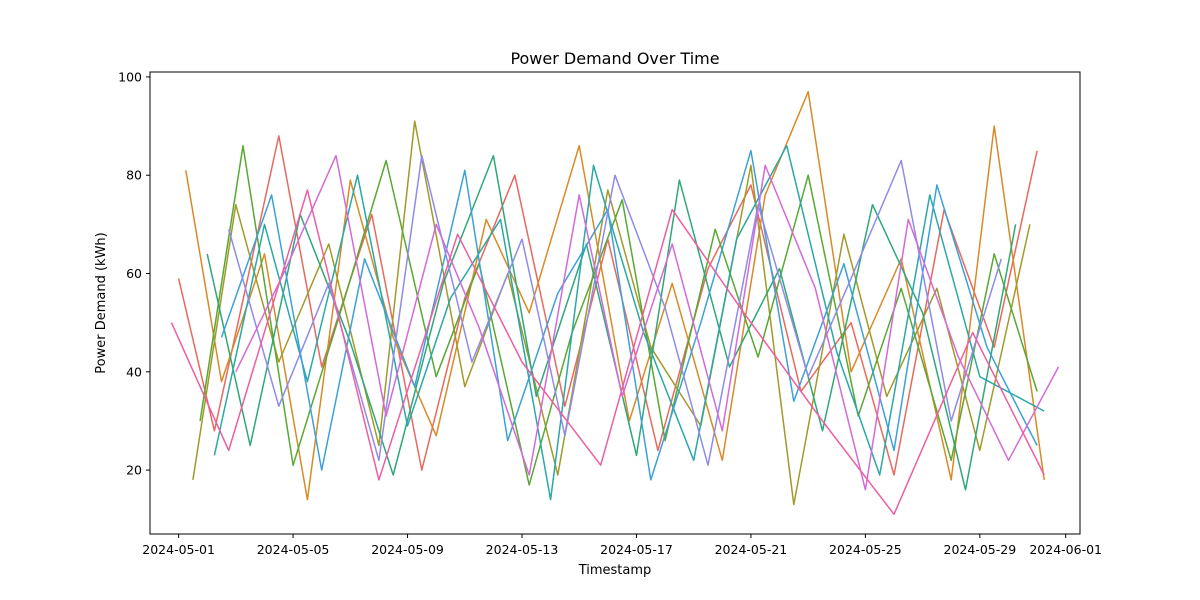  I want to click on x-tick-label: 2024-05-05, so click(293, 549).